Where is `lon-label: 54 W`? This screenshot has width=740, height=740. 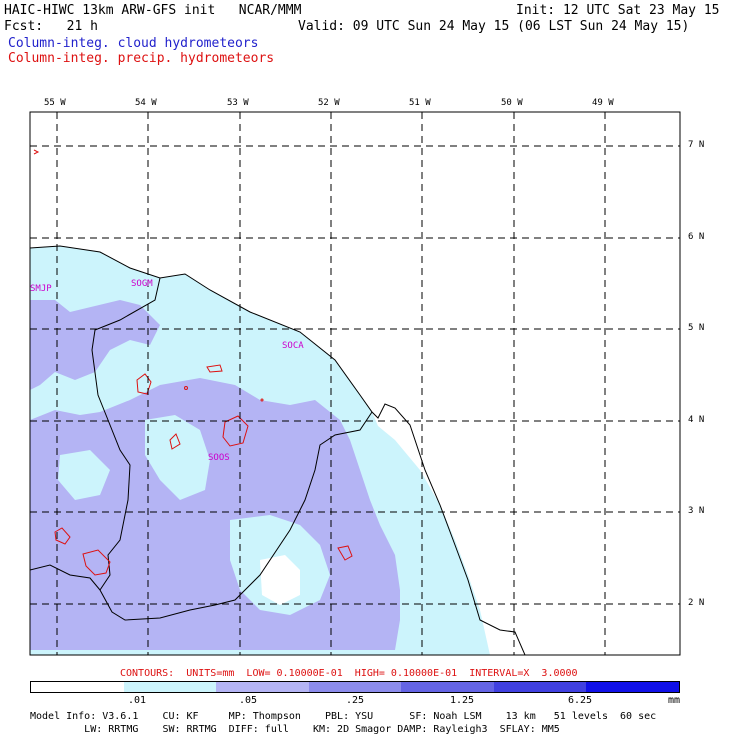
lon-label: 54 W is located at coordinates (146, 103).